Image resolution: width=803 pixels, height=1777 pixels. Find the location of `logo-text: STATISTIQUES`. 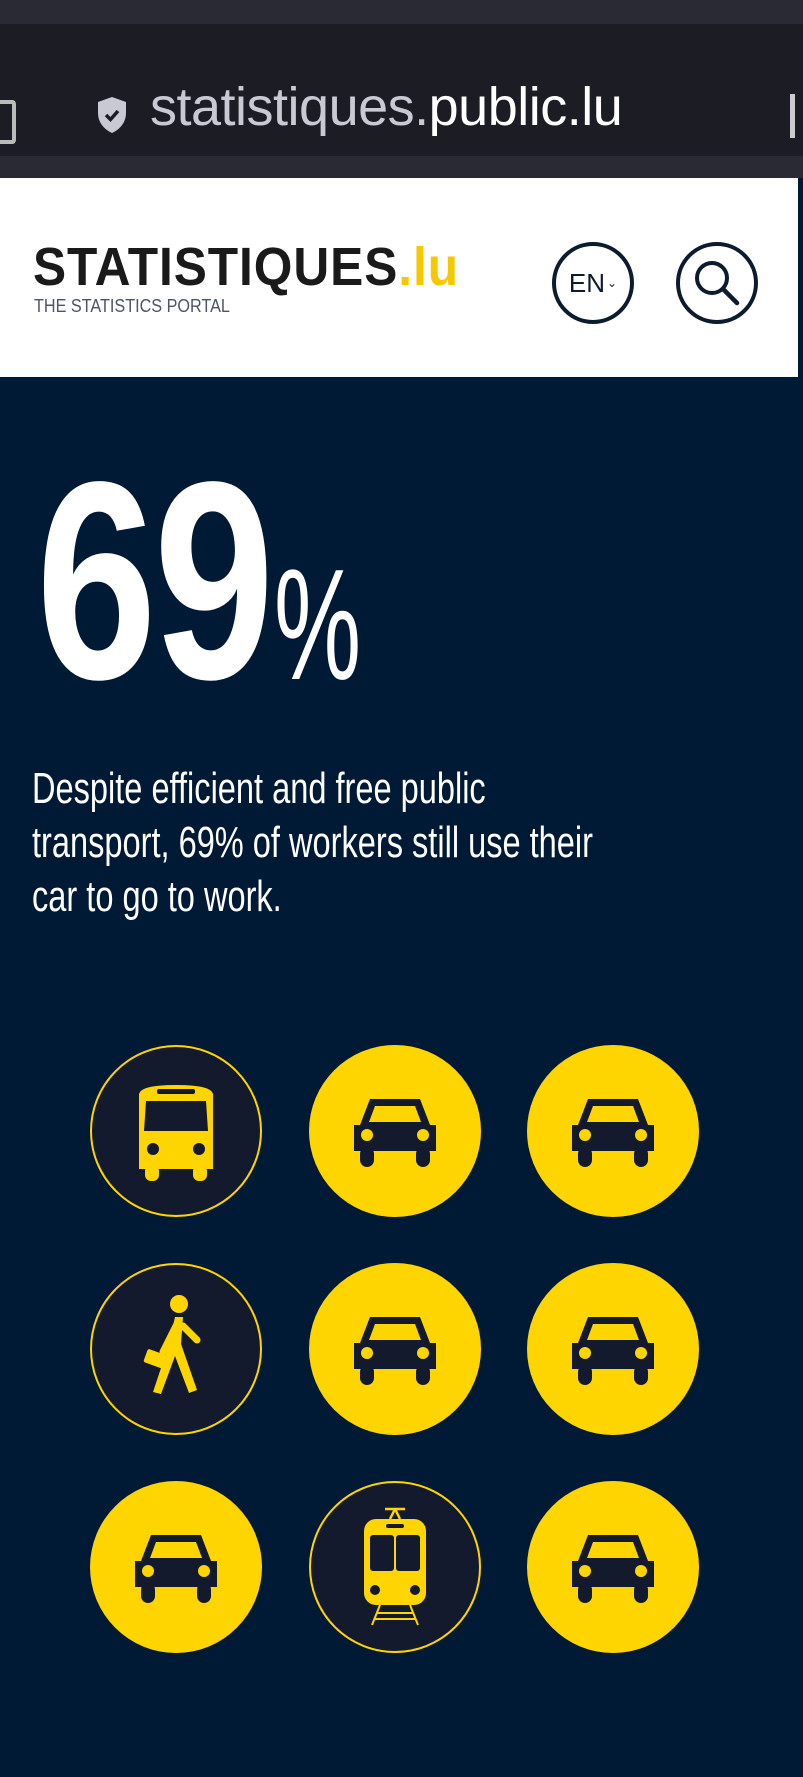

logo-text: STATISTIQUES is located at coordinates (216, 267).